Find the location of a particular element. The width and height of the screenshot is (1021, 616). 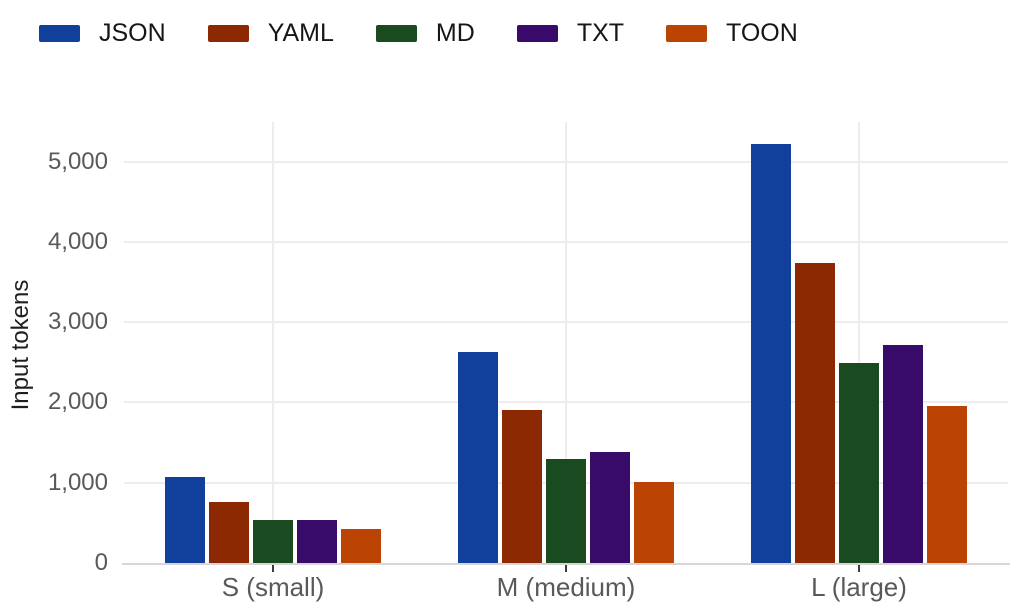

y-tick-label-3: 3,000 is located at coordinates (77, 322).